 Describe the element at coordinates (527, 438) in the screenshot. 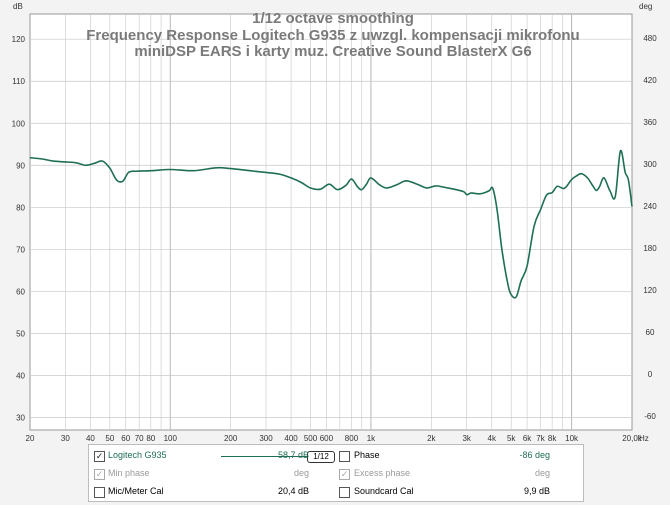

I see `x-tick-label: 6k` at that location.